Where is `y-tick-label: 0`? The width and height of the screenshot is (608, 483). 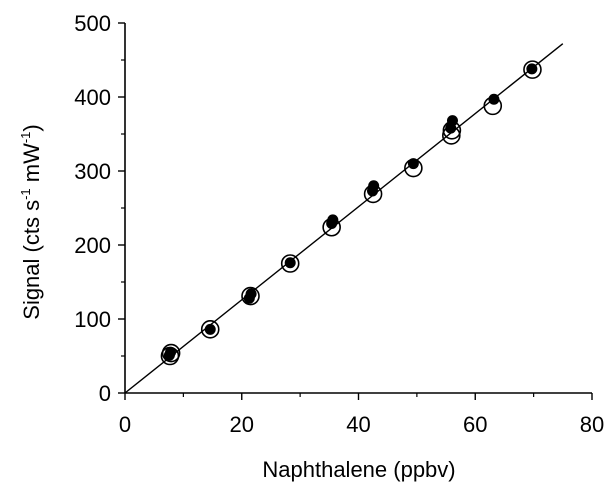
y-tick-label: 0 is located at coordinates (105, 393).